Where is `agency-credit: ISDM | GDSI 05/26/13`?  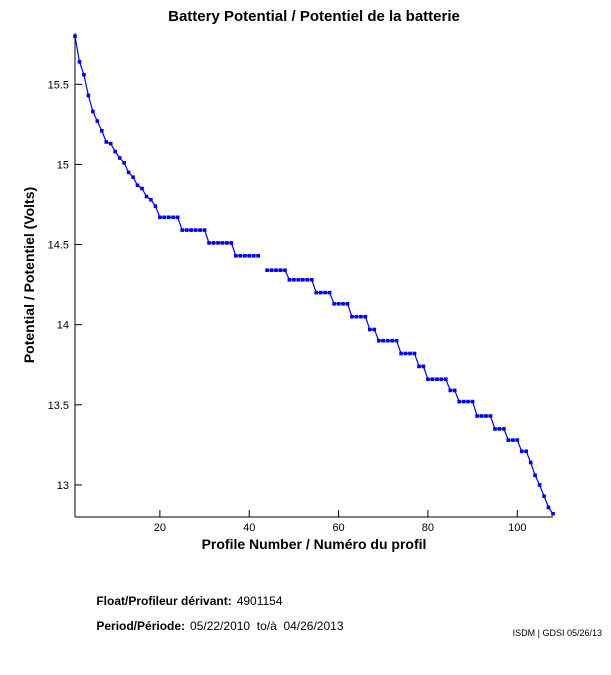
agency-credit: ISDM | GDSI 05/26/13 is located at coordinates (557, 633).